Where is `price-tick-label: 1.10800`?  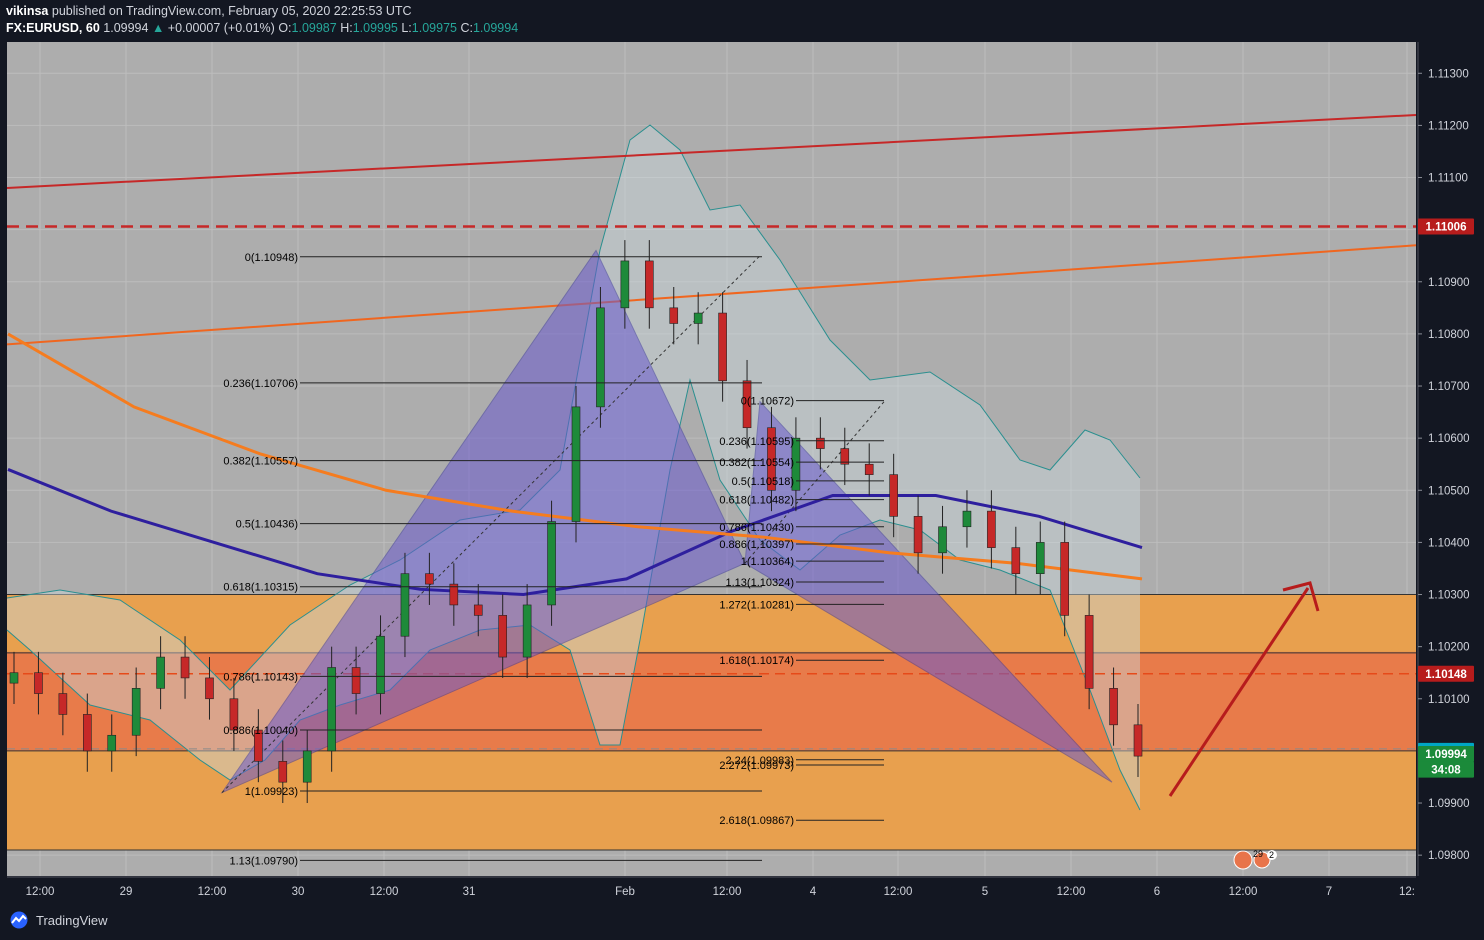
price-tick-label: 1.10800 is located at coordinates (1449, 335).